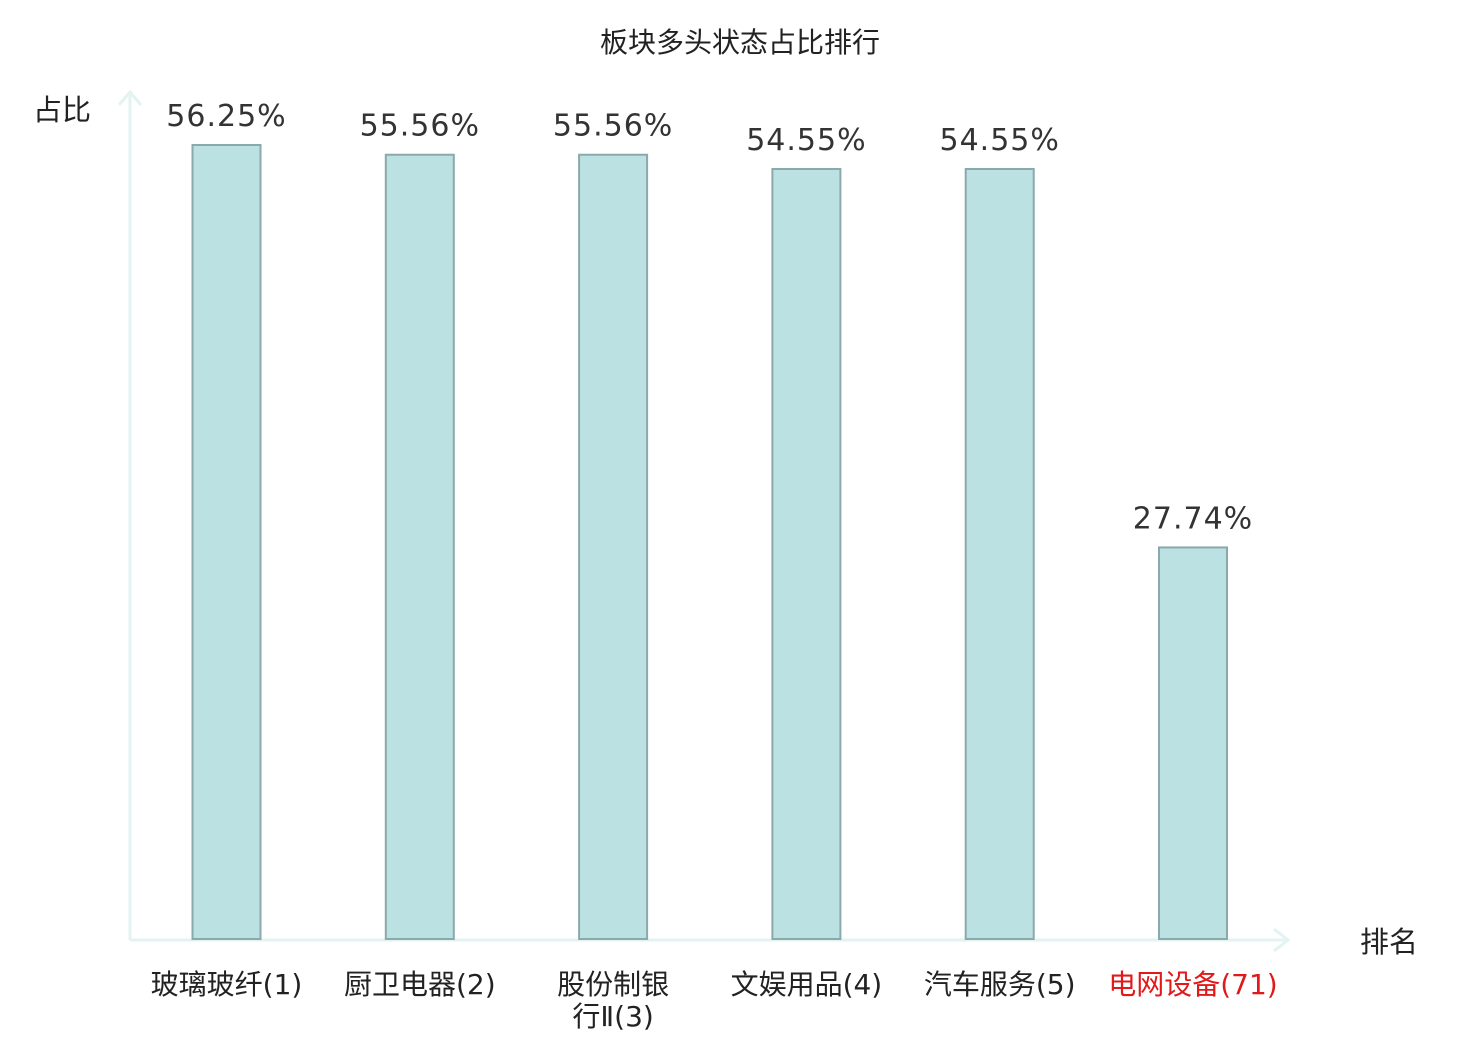  I want to click on bar-value-label: 27.74%, so click(1193, 518).